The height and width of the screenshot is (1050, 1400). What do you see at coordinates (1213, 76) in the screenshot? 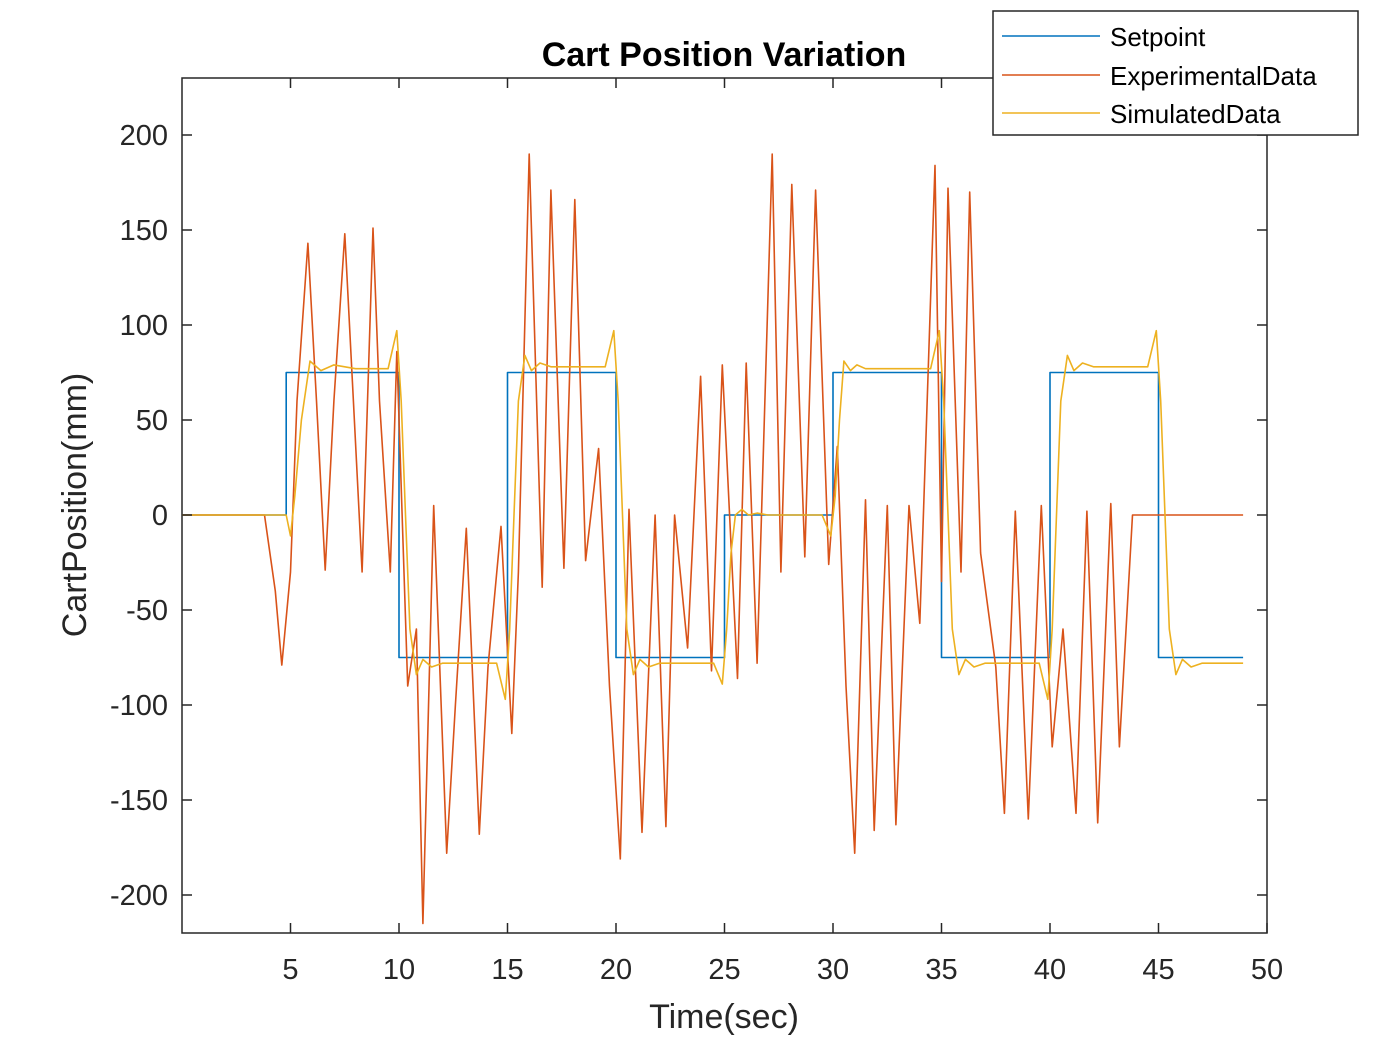
I see `legend-label-experimental: ExperimentalData` at bounding box center [1213, 76].